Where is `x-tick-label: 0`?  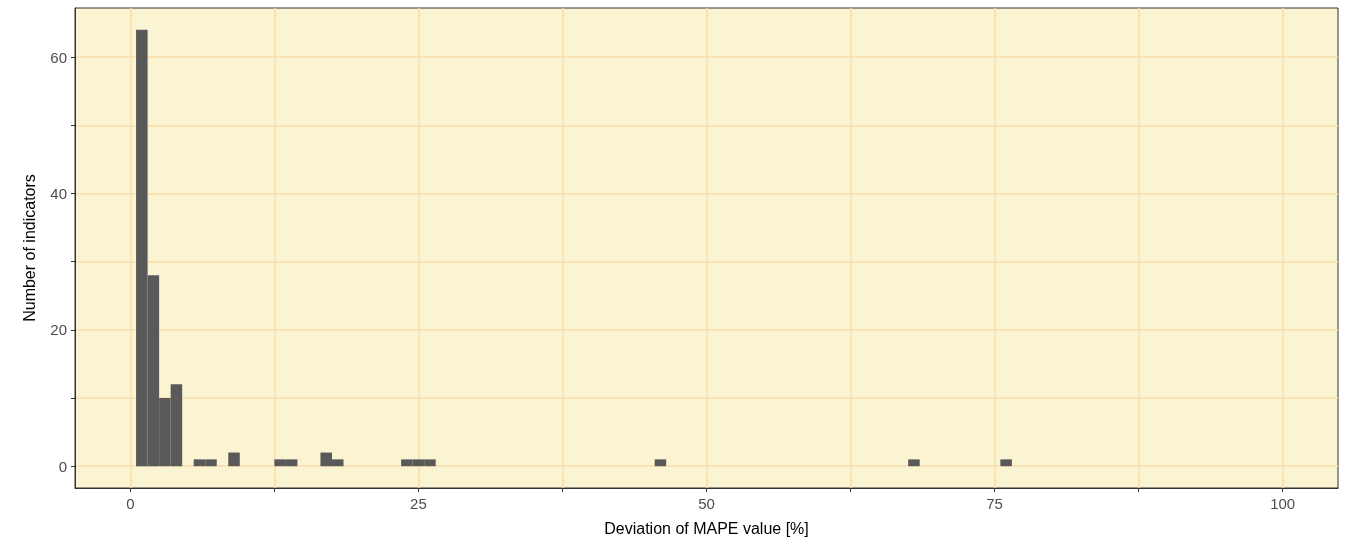 x-tick-label: 0 is located at coordinates (130, 503).